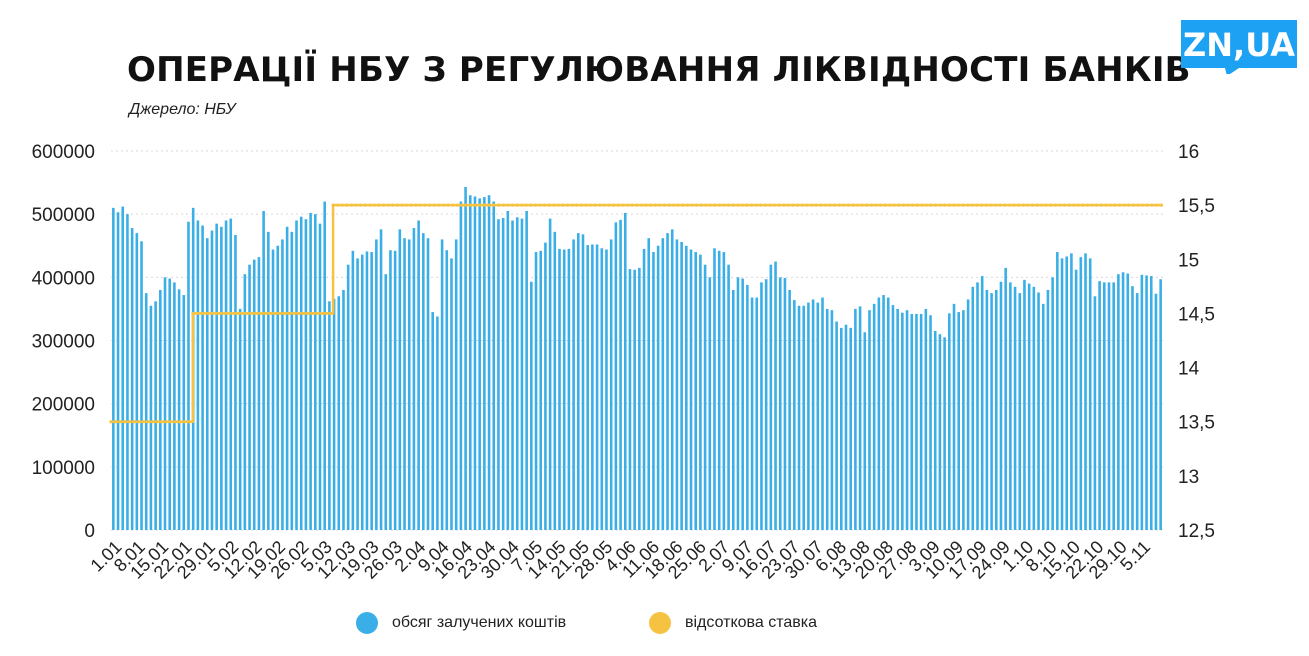 This screenshot has width=1309, height=656. I want to click on y-left-tick-label: 400000, so click(63, 278).